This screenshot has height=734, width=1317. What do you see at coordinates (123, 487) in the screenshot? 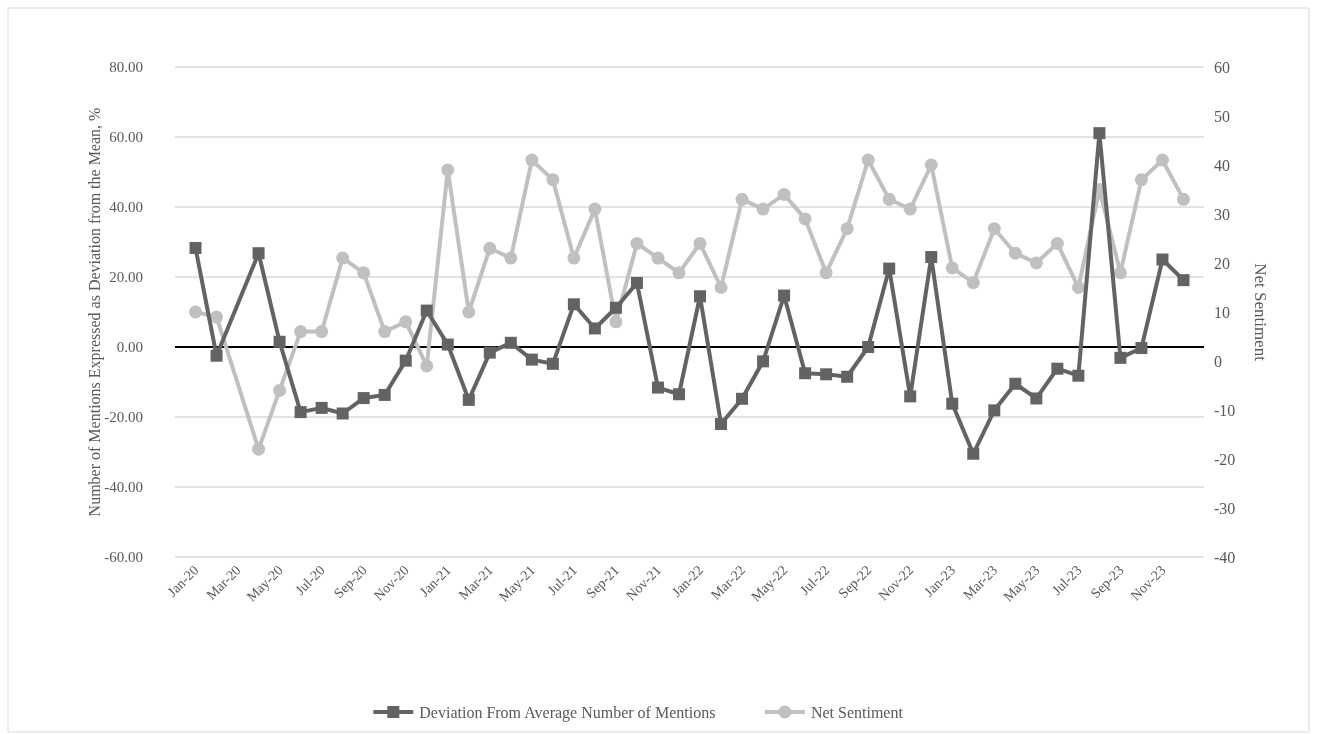
I see `y-tick-label: -40.00` at bounding box center [123, 487].